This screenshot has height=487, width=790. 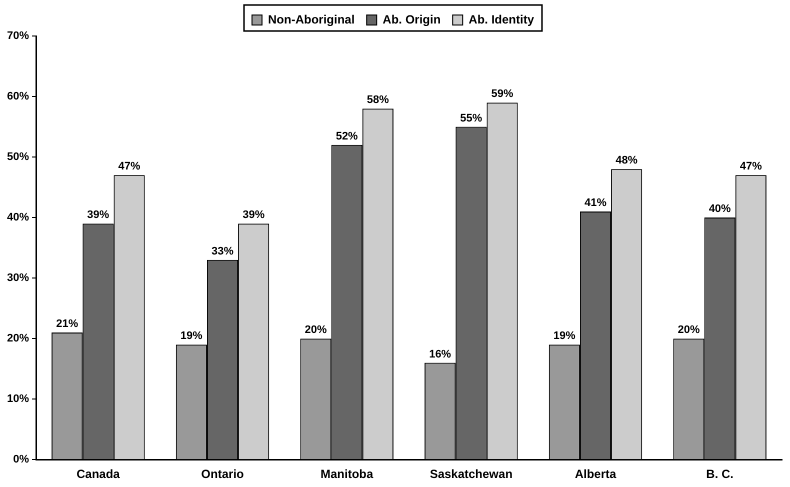 What do you see at coordinates (440, 354) in the screenshot?
I see `data-label: 16%` at bounding box center [440, 354].